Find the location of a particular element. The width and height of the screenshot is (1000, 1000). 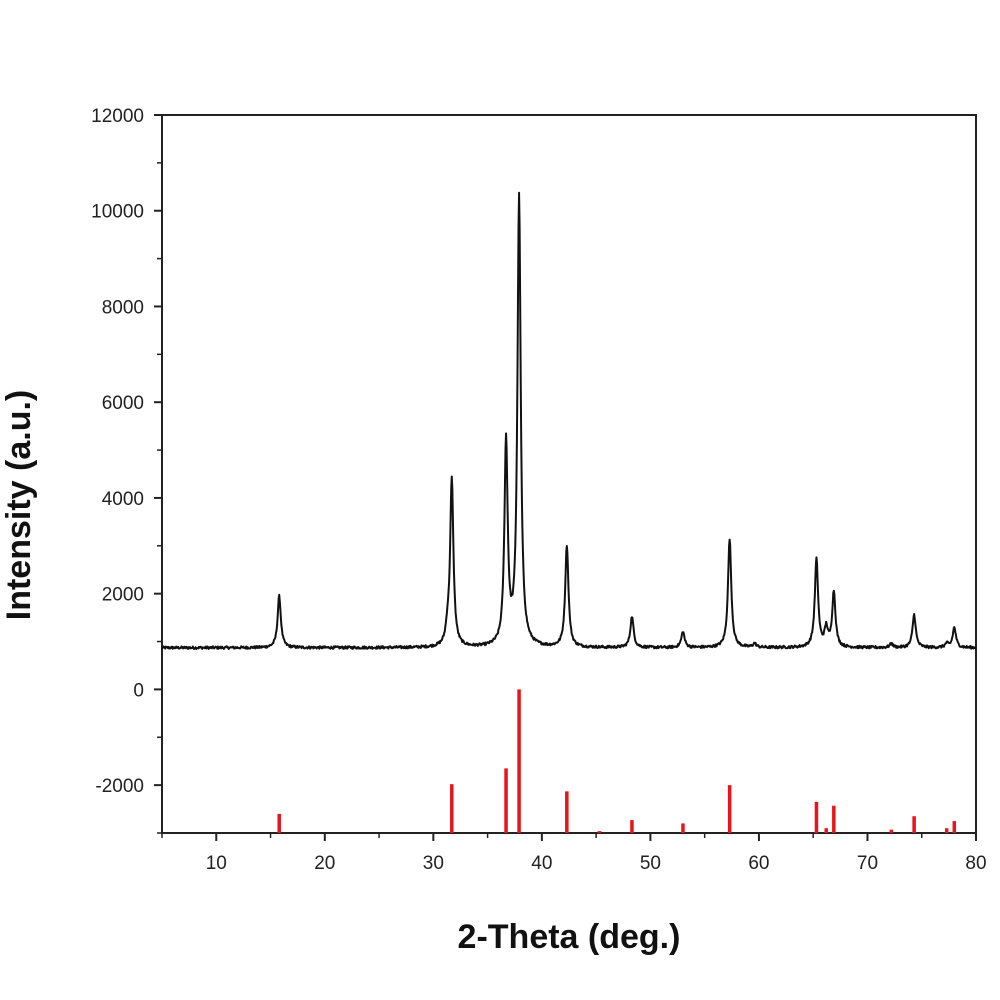

y-tick-label: 10000 is located at coordinates (117, 212).